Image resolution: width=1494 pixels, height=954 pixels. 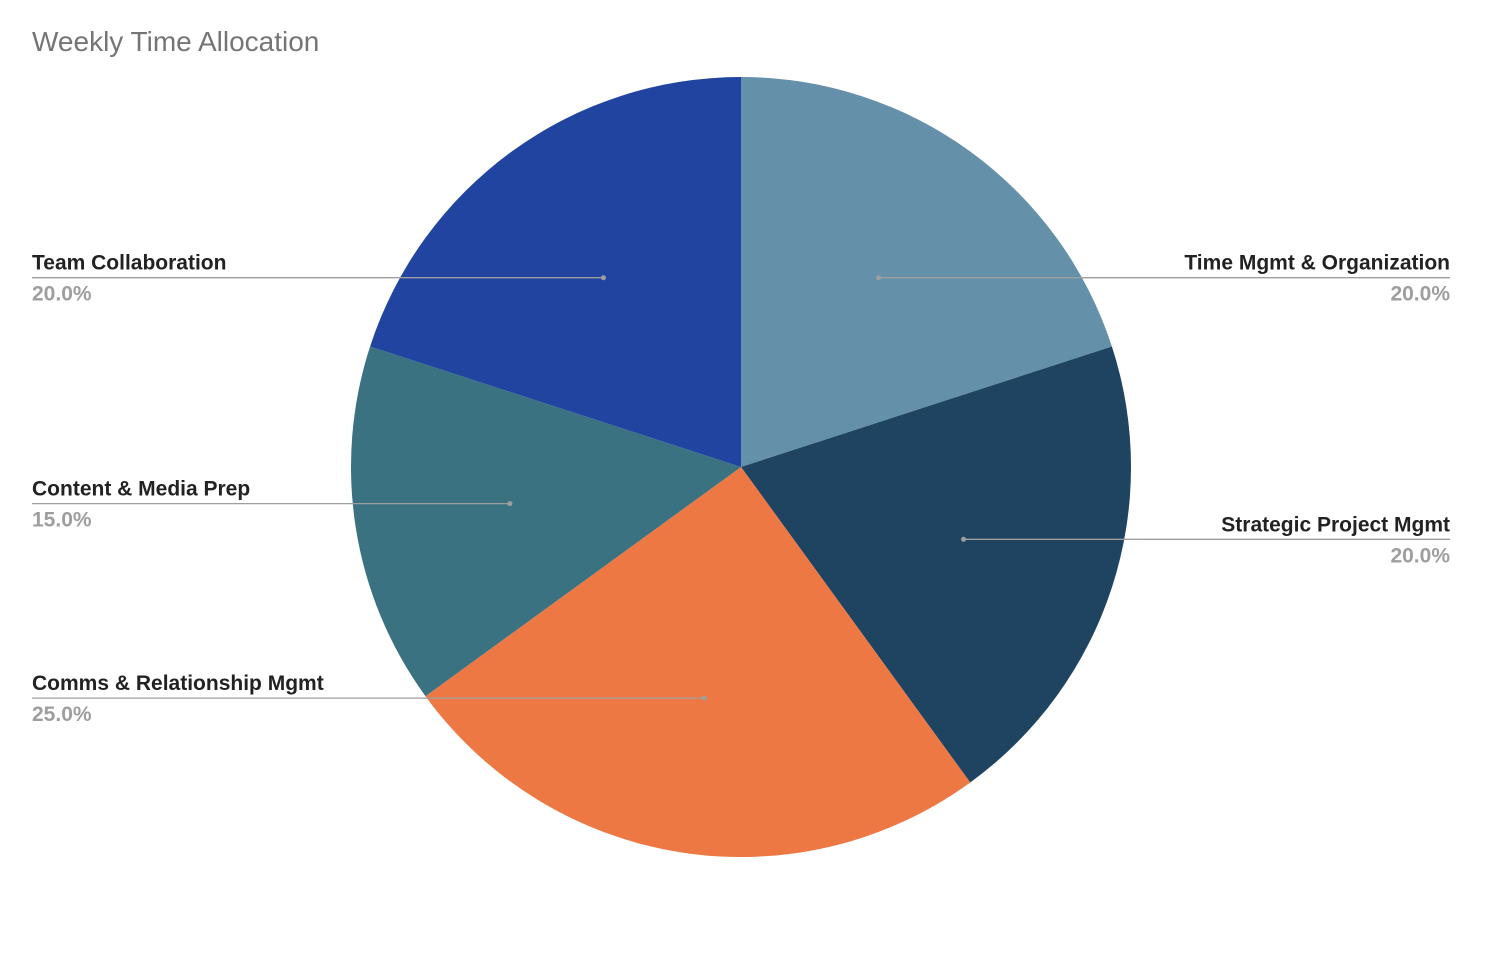 I want to click on pie-slice-time-mgmt-and-organization, so click(x=926, y=272).